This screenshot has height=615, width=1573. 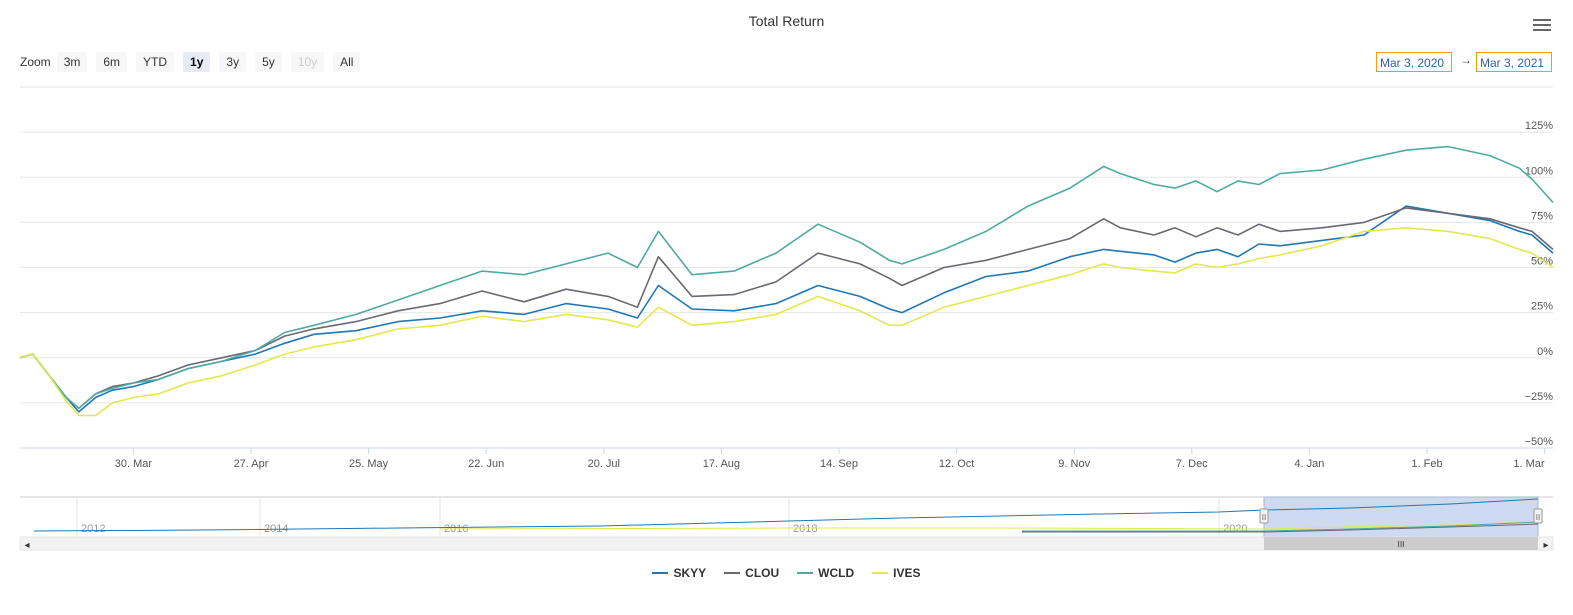 What do you see at coordinates (134, 464) in the screenshot?
I see `x-tick-label: 30. Mar` at bounding box center [134, 464].